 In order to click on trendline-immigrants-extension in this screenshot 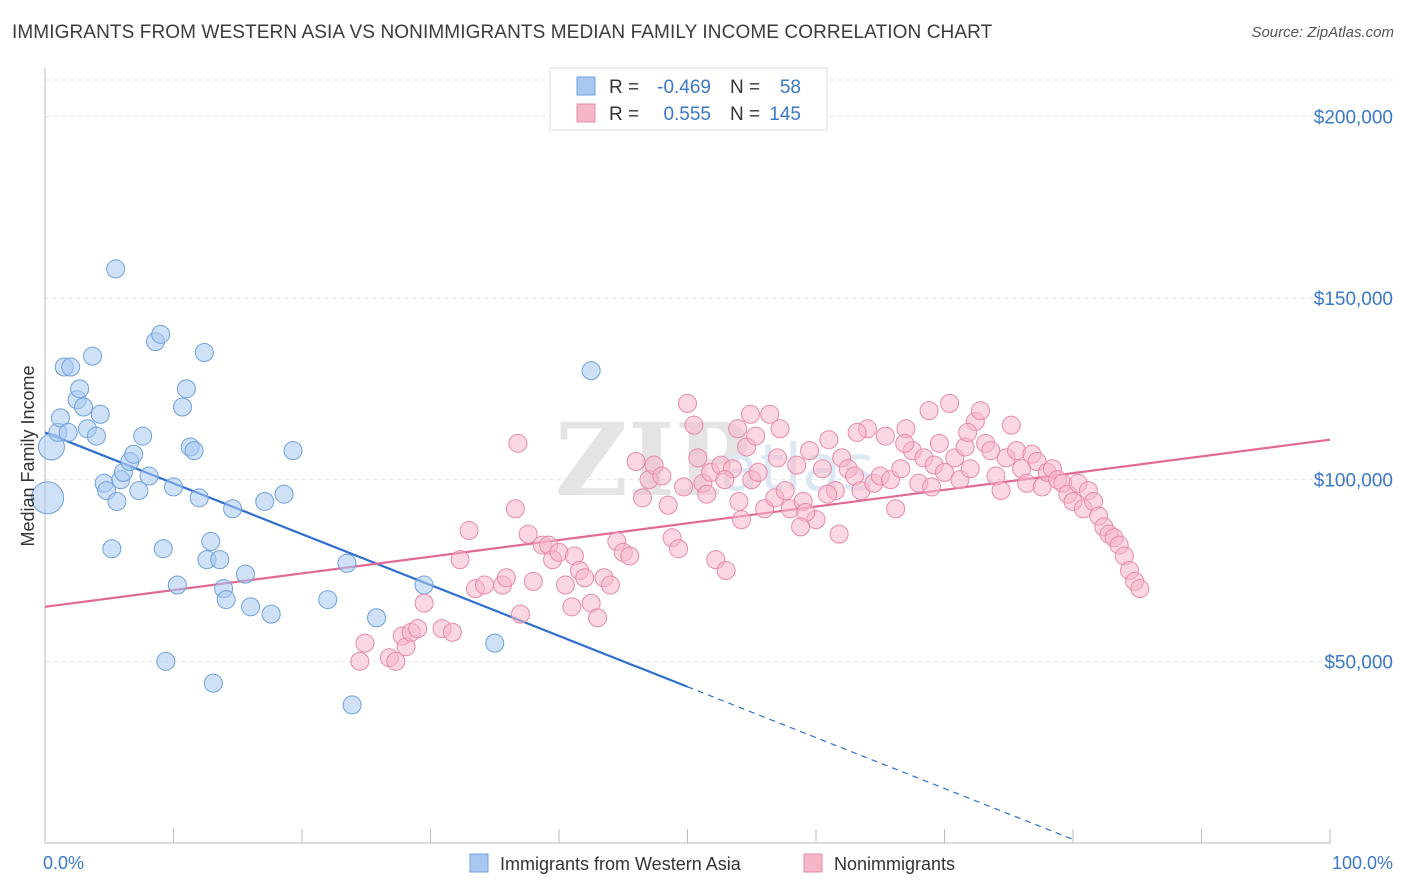, I will do `click(880, 763)`.